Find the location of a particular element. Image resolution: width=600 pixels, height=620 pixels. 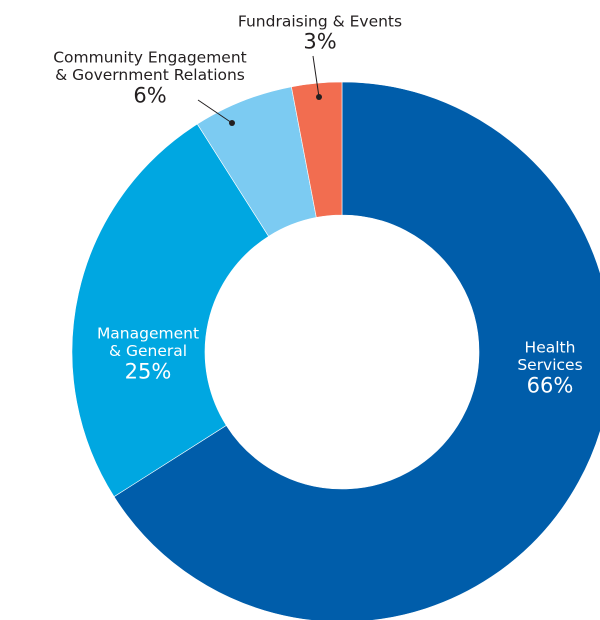

slice-label-line: & Government Relations is located at coordinates (150, 75).